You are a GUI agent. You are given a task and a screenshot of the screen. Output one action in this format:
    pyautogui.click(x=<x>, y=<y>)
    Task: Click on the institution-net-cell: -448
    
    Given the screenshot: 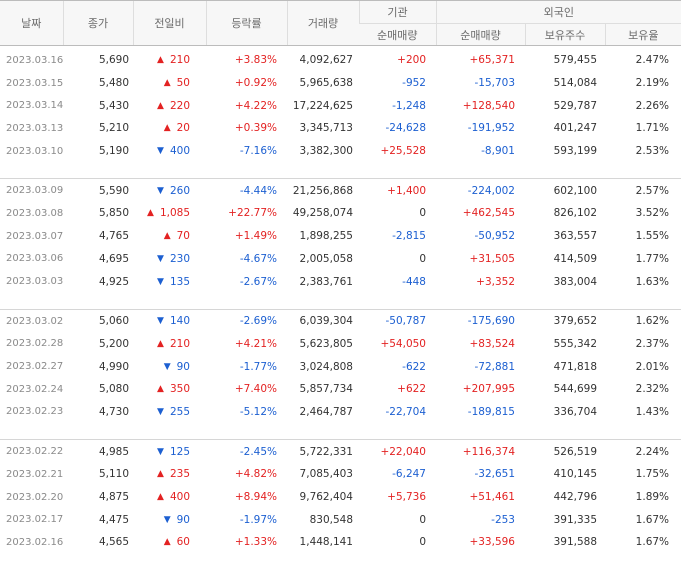 What is the action you would take?
    pyautogui.click(x=414, y=281)
    